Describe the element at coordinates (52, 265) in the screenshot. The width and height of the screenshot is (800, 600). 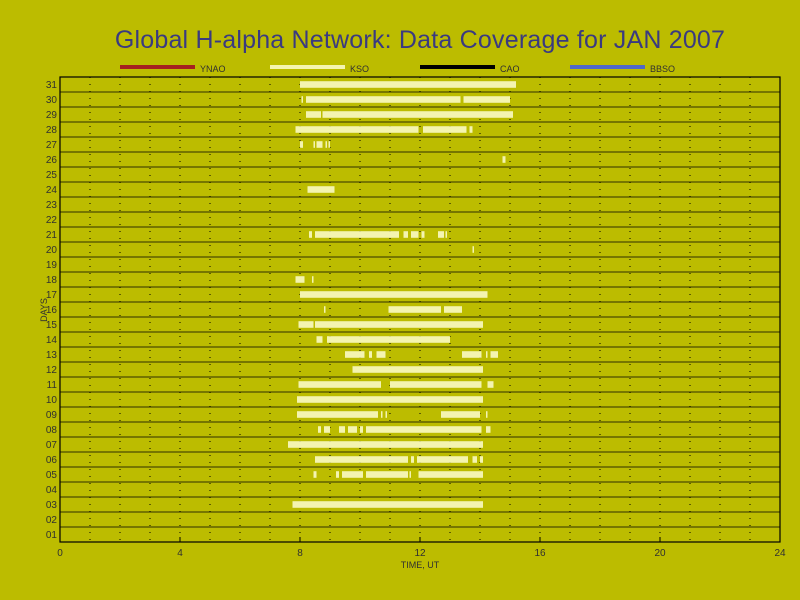
I see `y-tick-label: 19` at that location.